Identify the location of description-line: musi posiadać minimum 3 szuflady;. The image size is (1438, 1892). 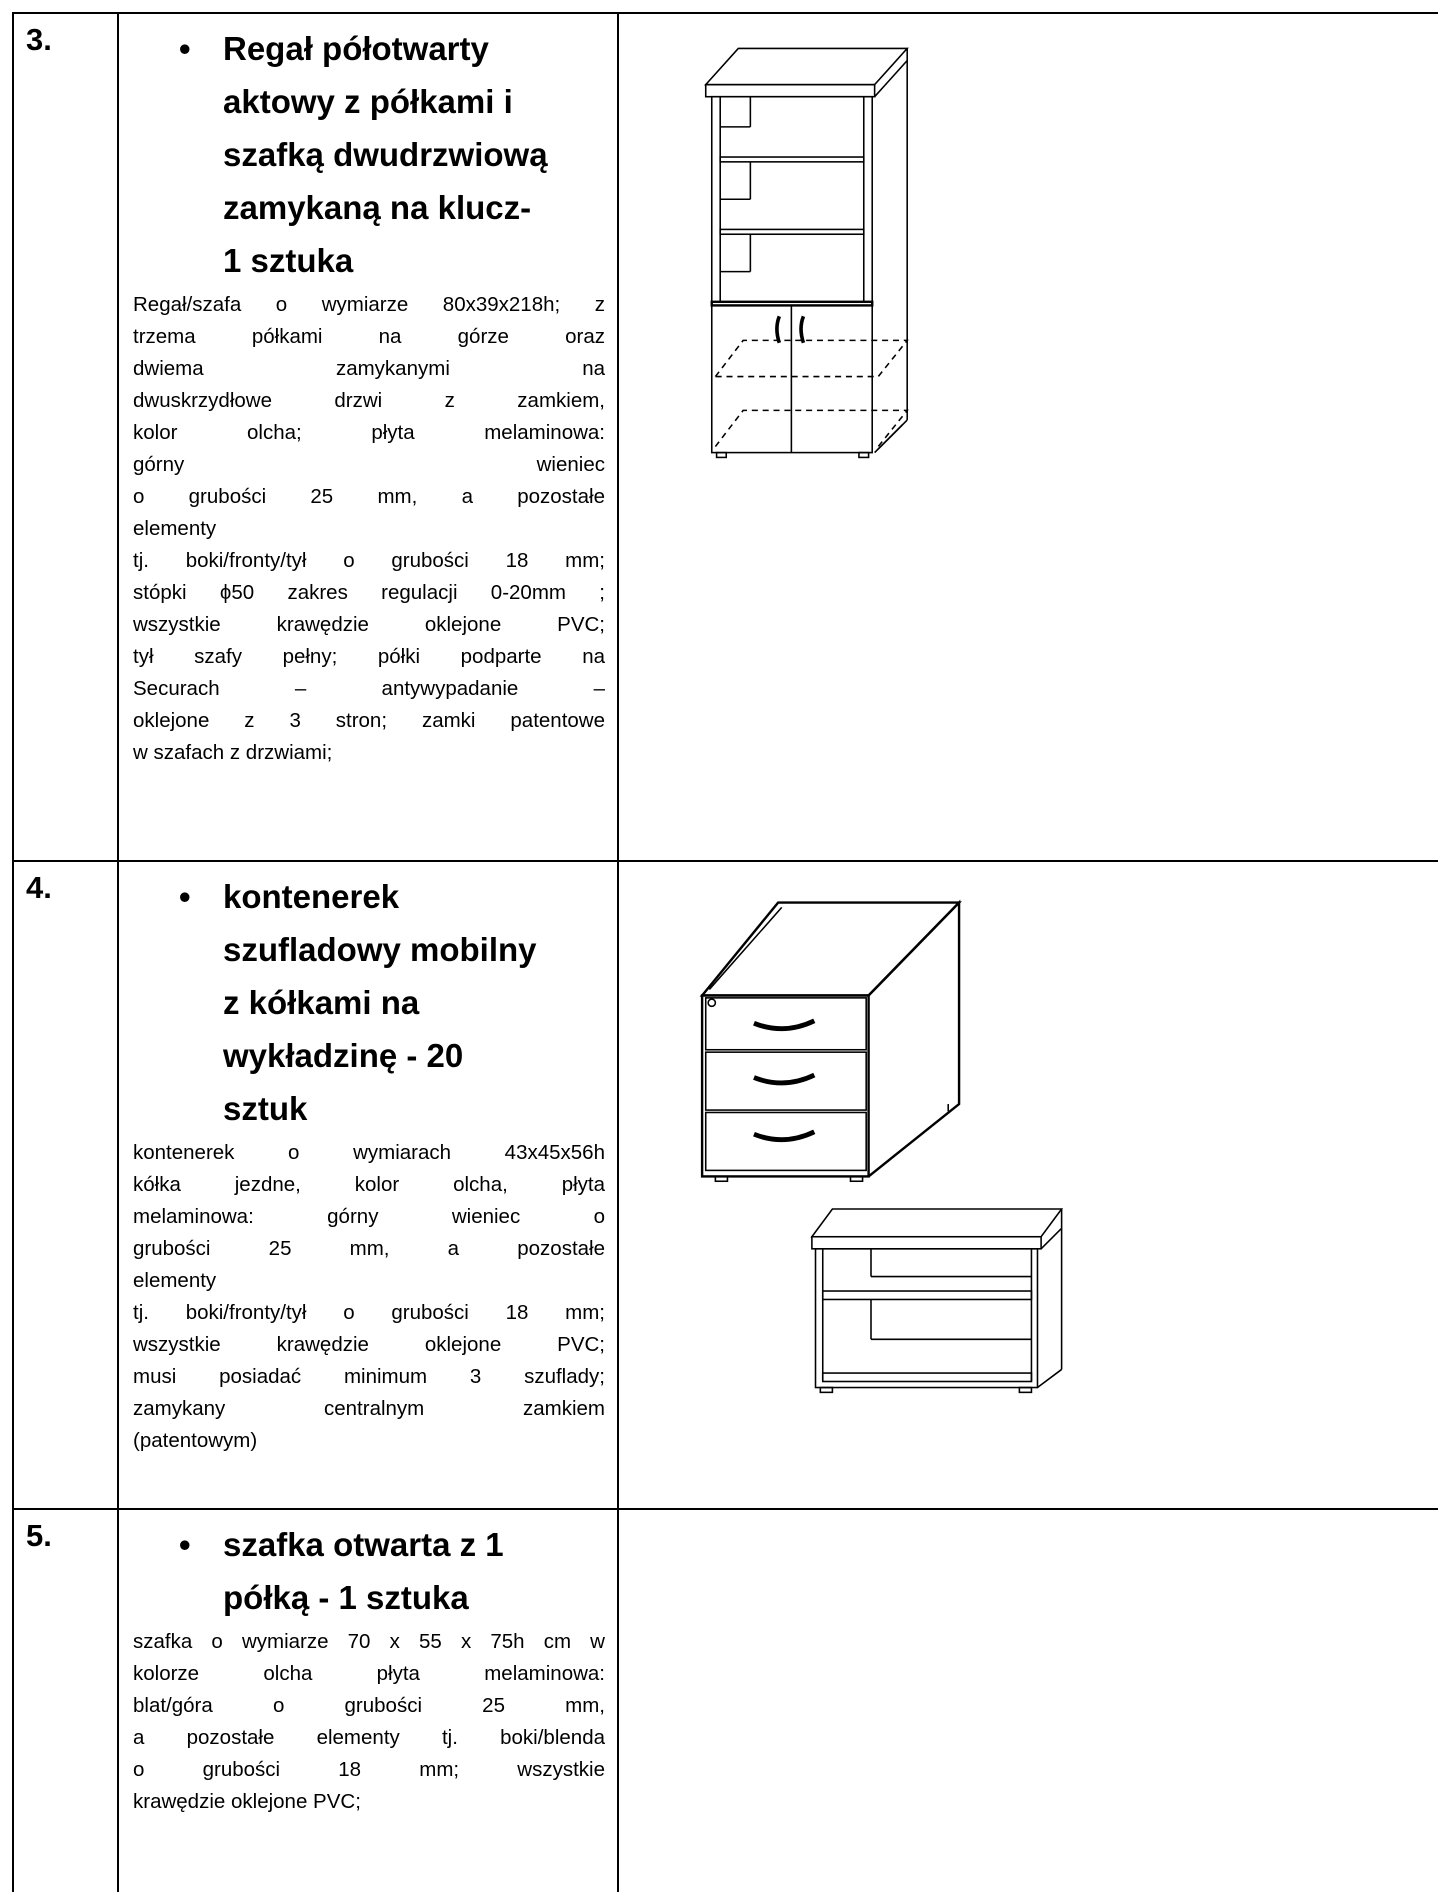
(369, 1376).